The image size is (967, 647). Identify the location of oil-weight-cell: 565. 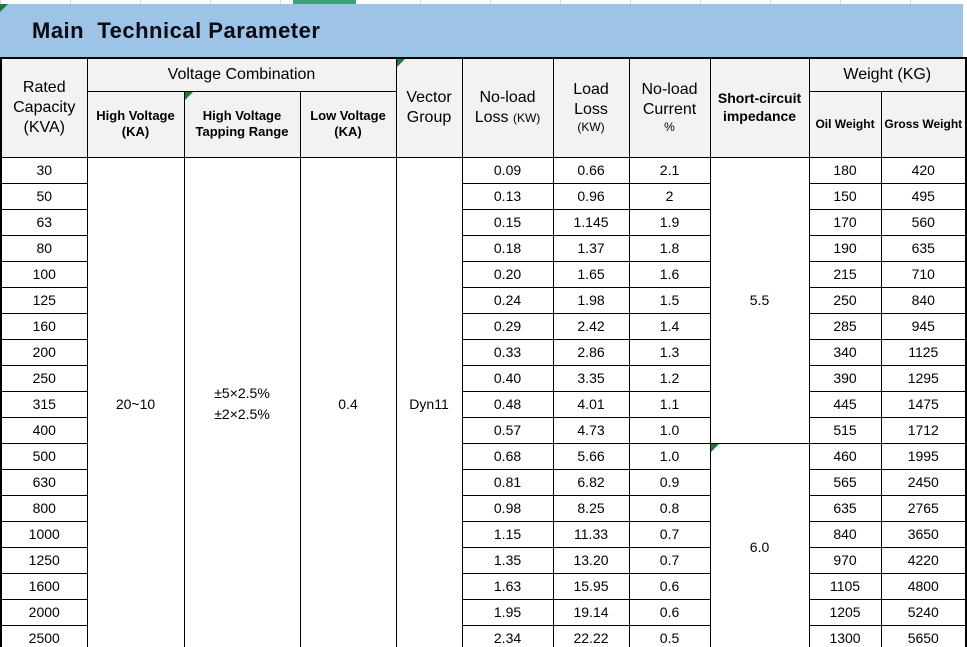
(845, 482).